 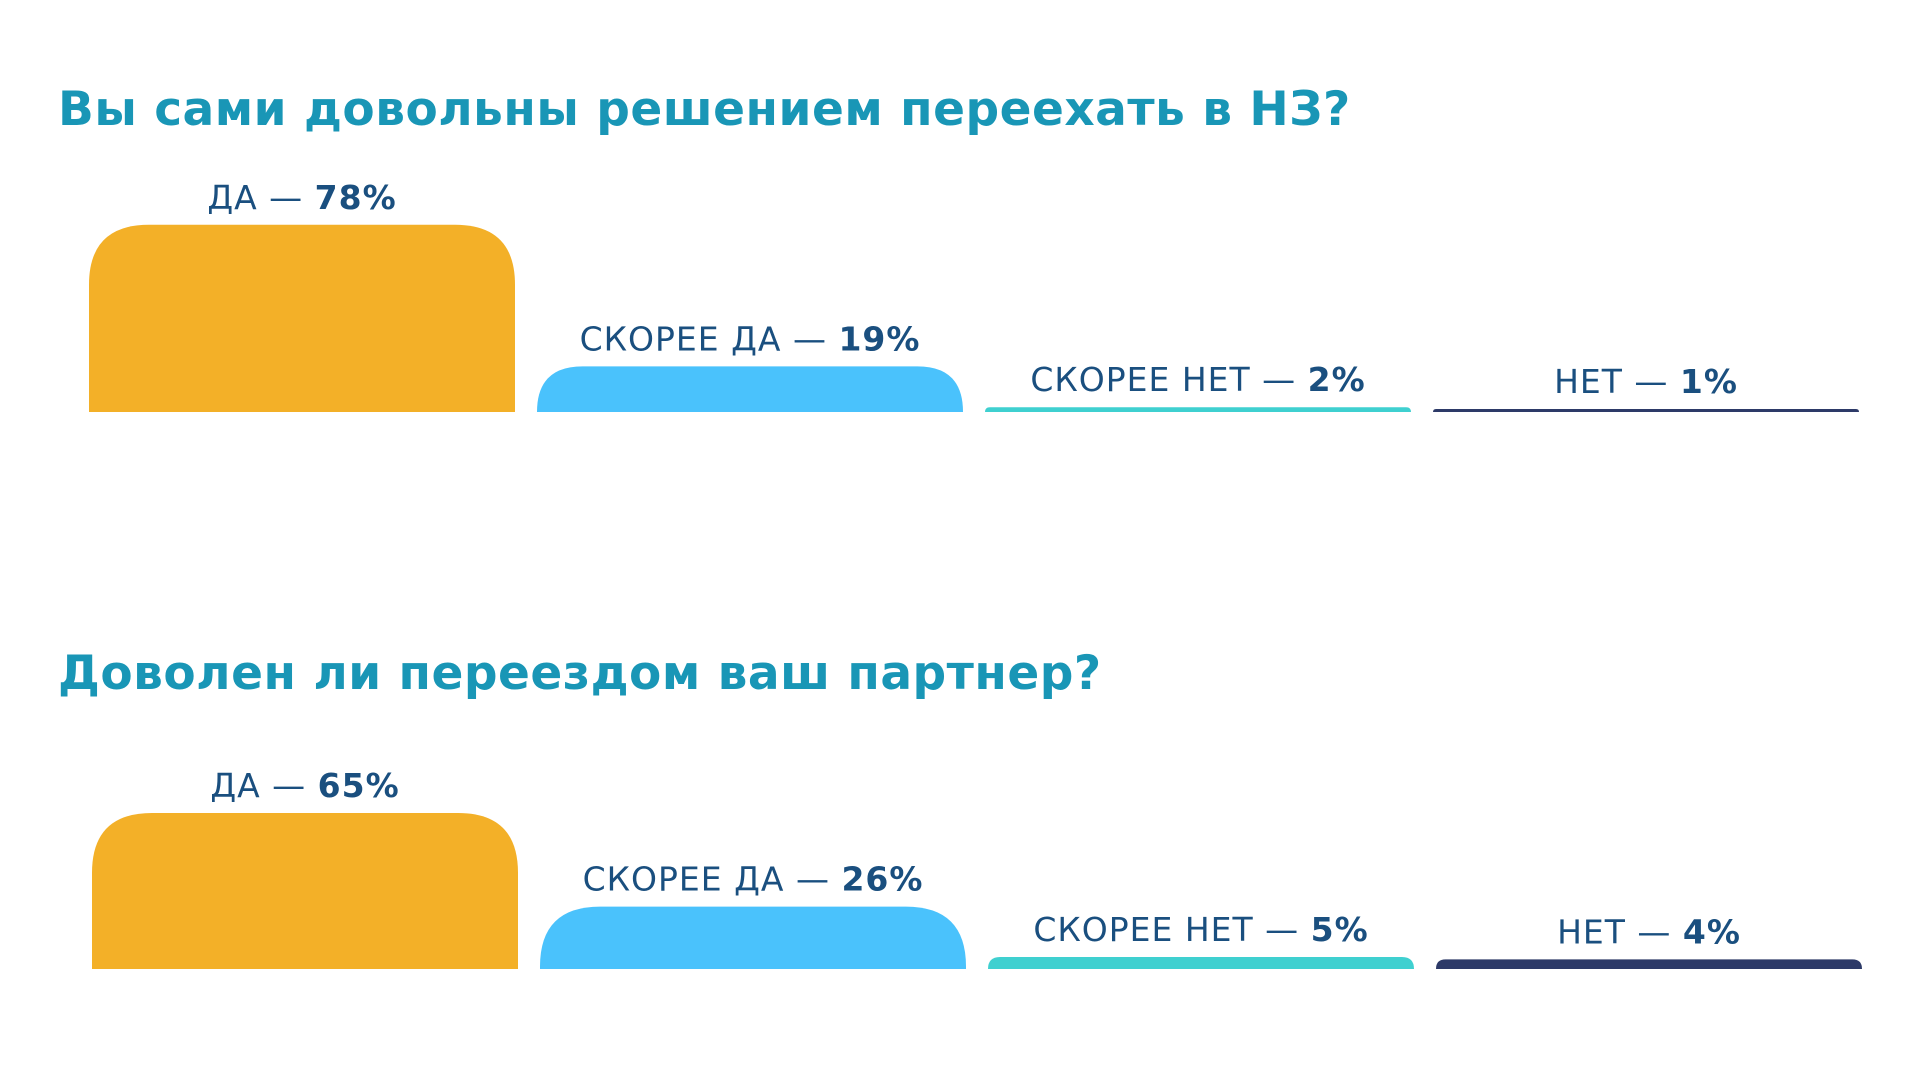 What do you see at coordinates (1200, 929) in the screenshot?
I see `bar-label-3: СКОРЕЕ НЕТ — 5%` at bounding box center [1200, 929].